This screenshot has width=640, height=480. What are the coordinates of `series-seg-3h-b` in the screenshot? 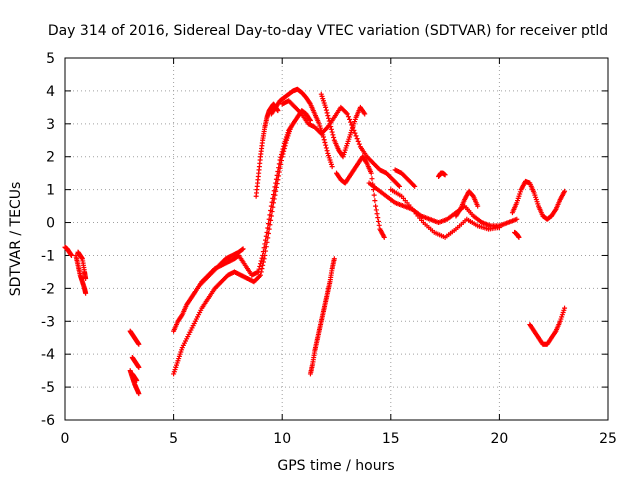 It's located at (134, 382).